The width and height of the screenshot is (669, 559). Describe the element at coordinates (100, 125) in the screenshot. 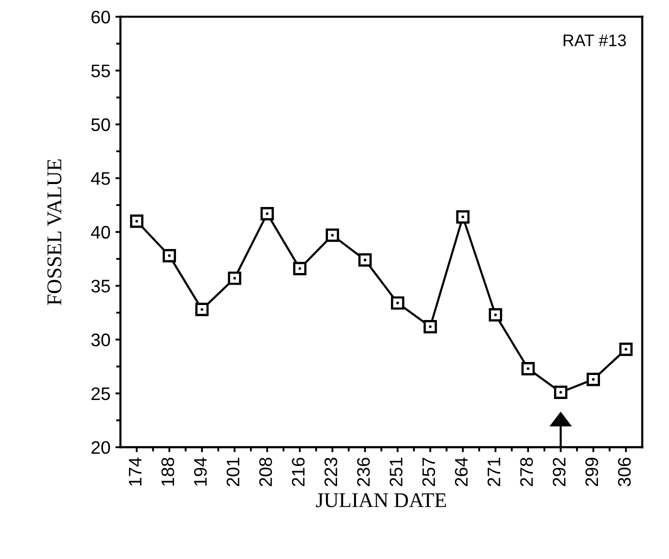

I see `y-tick-label: 50` at that location.